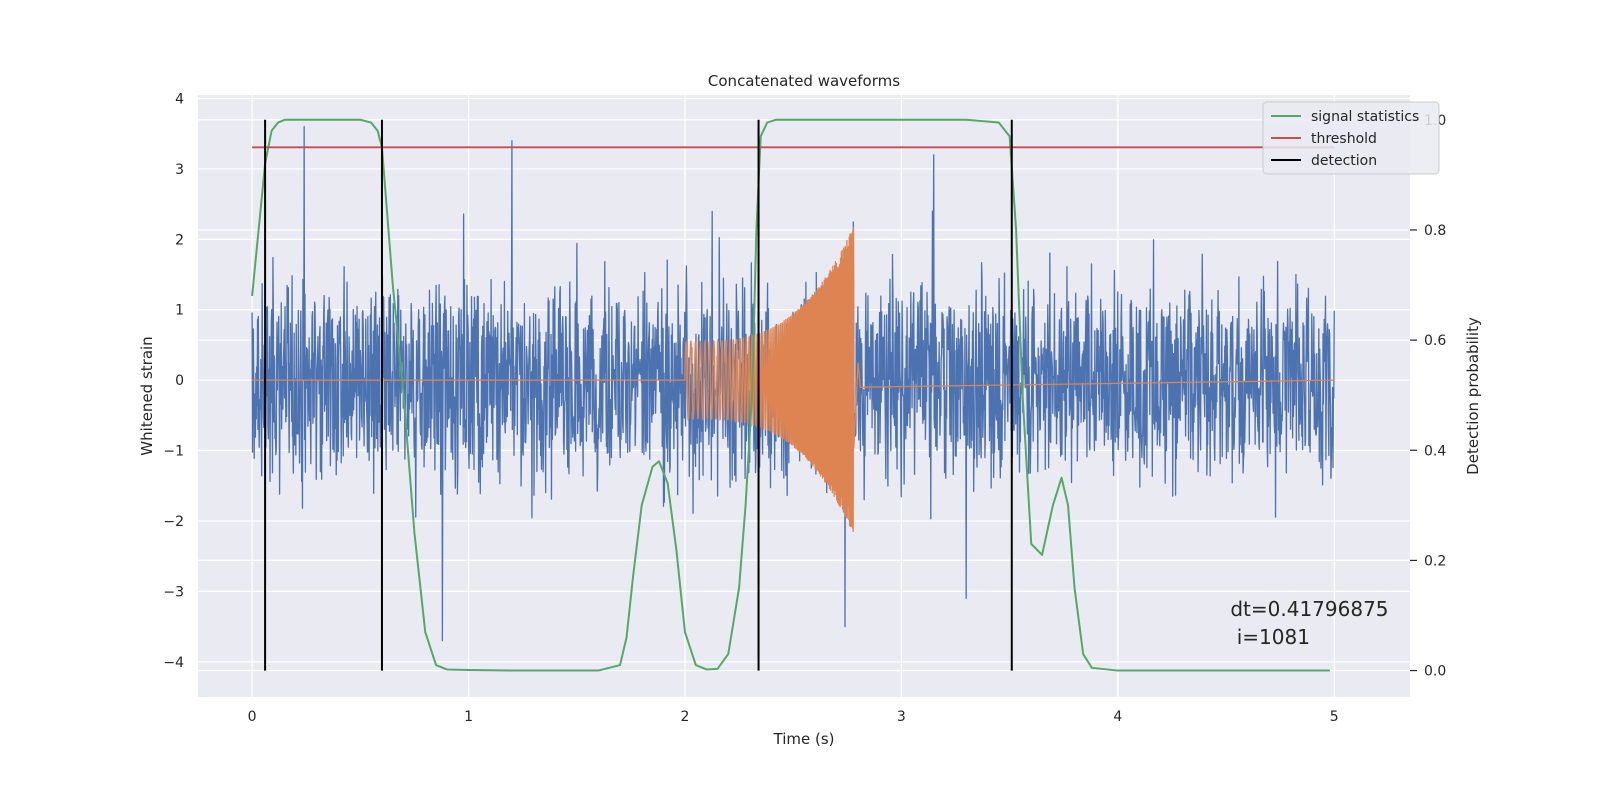 The height and width of the screenshot is (800, 1600). What do you see at coordinates (804, 739) in the screenshot?
I see `x-axis-title: Time (s)` at bounding box center [804, 739].